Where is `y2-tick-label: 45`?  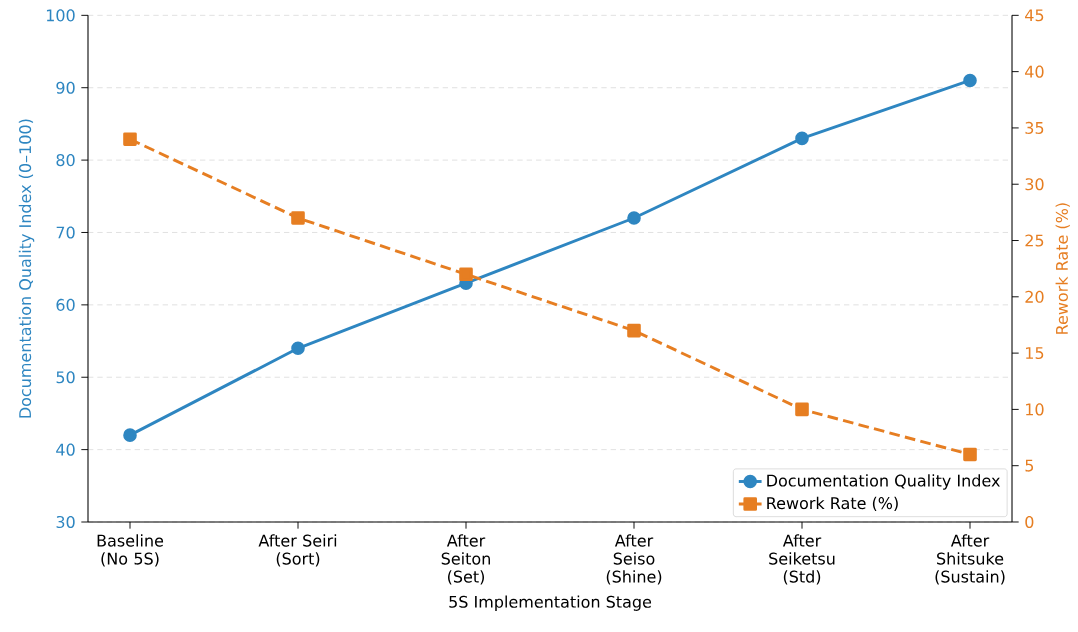 y2-tick-label: 45 is located at coordinates (1034, 15).